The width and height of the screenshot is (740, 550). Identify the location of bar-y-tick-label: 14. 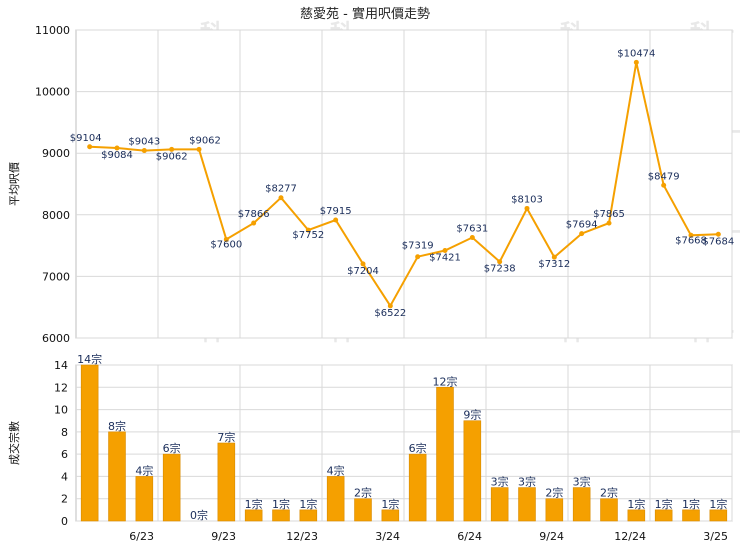
(61, 365).